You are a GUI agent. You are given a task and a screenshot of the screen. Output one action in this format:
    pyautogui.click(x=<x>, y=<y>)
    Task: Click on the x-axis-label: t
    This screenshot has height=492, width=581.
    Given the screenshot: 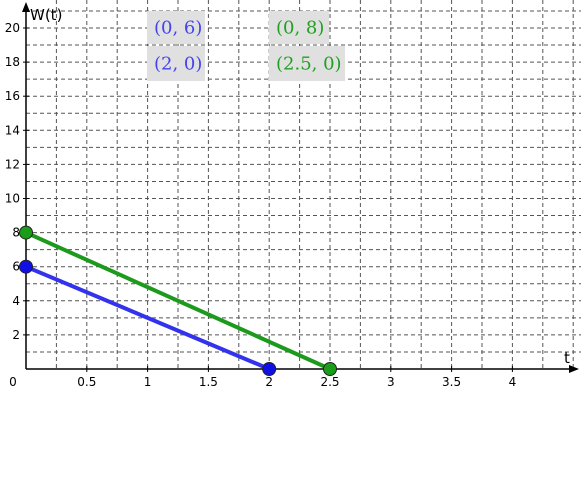 What is the action you would take?
    pyautogui.click(x=567, y=358)
    